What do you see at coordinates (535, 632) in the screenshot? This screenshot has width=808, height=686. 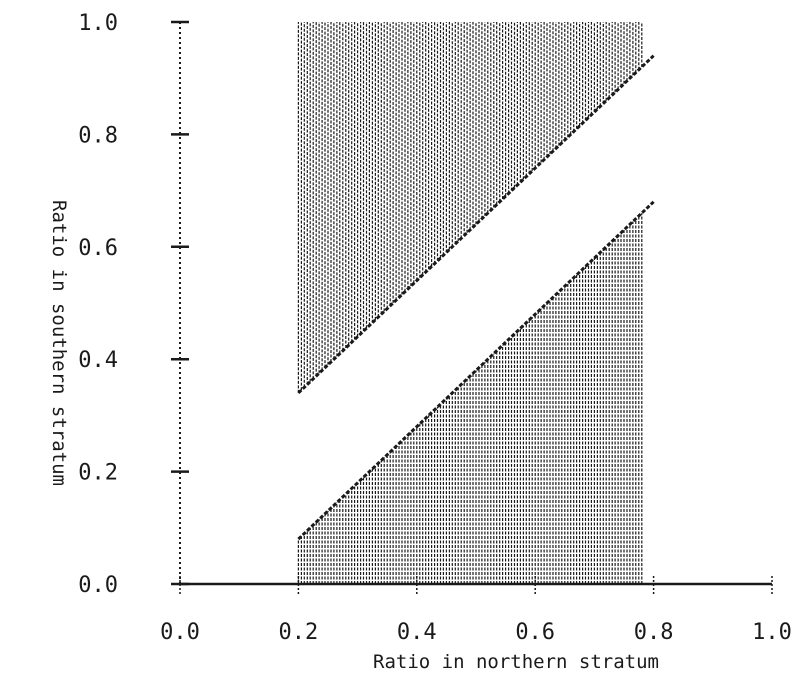 I see `x-tick-label: 0.6` at bounding box center [535, 632].